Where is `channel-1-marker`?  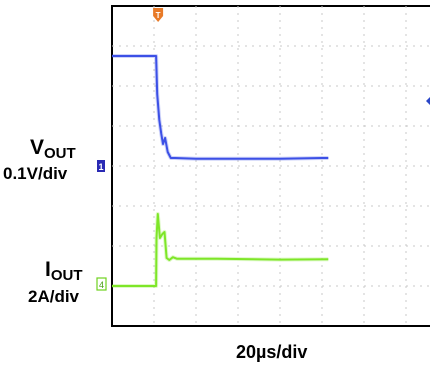
channel-1-marker is located at coordinates (101, 166).